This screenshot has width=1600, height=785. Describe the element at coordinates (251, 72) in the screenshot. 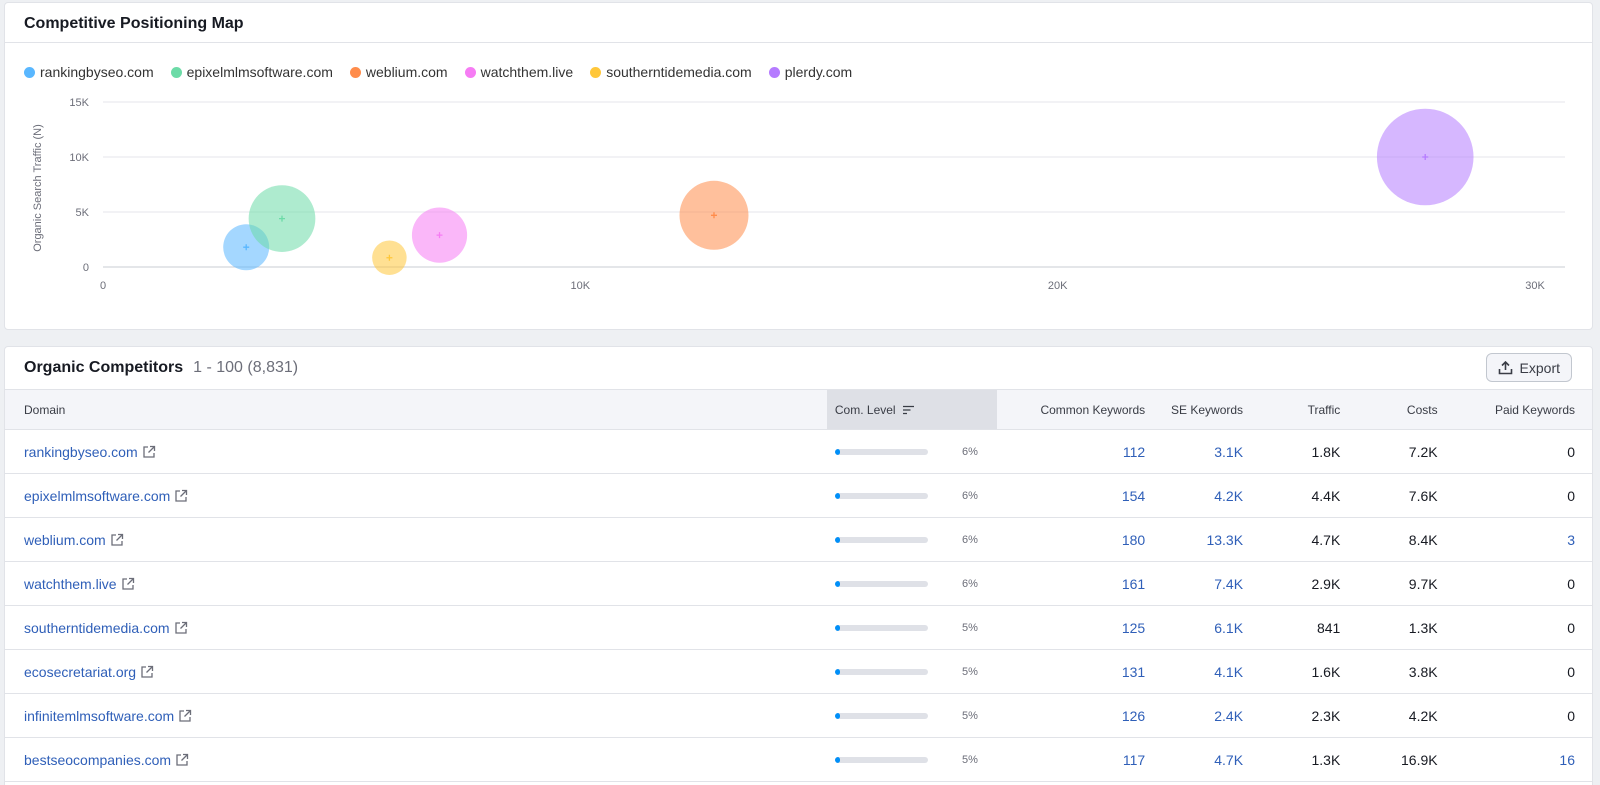

I see `legend-item: epixelmlmsoftware.com` at that location.